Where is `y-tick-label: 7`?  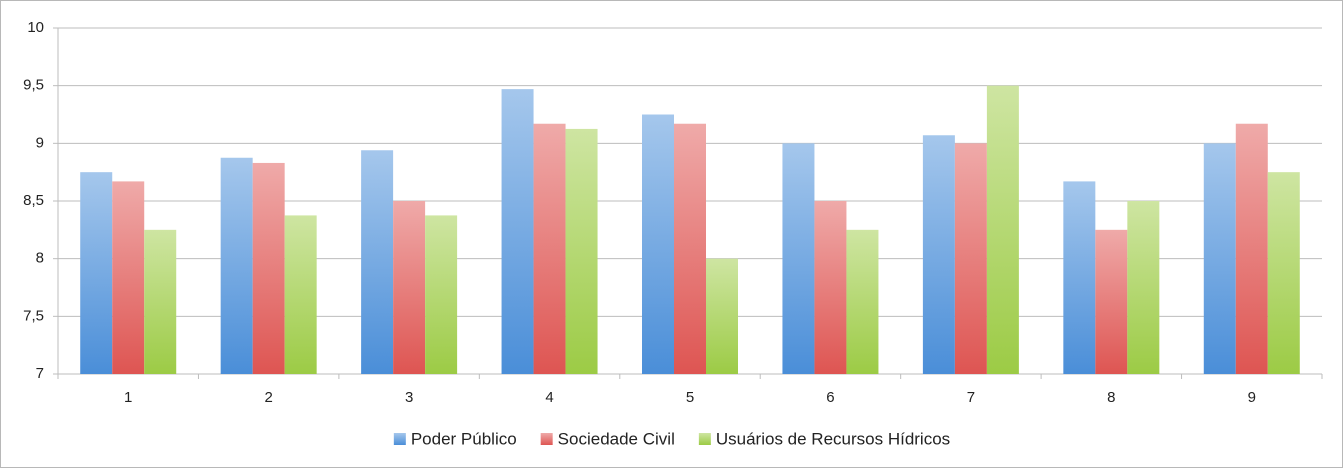 y-tick-label: 7 is located at coordinates (40, 373).